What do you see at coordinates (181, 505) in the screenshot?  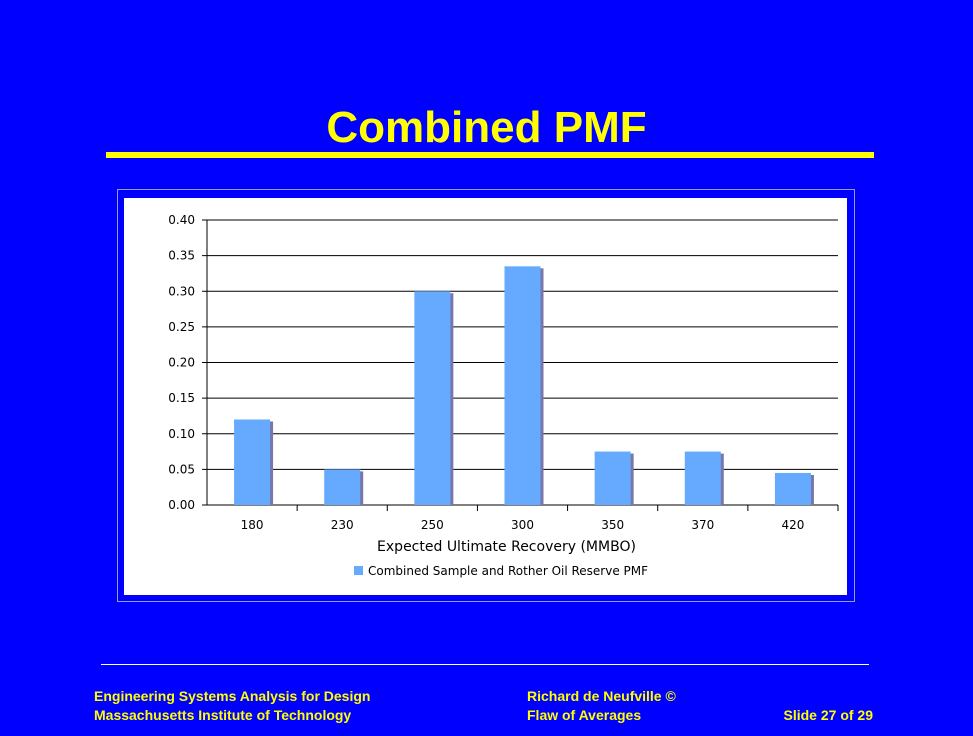 I see `y-tick-label: 0.00` at bounding box center [181, 505].